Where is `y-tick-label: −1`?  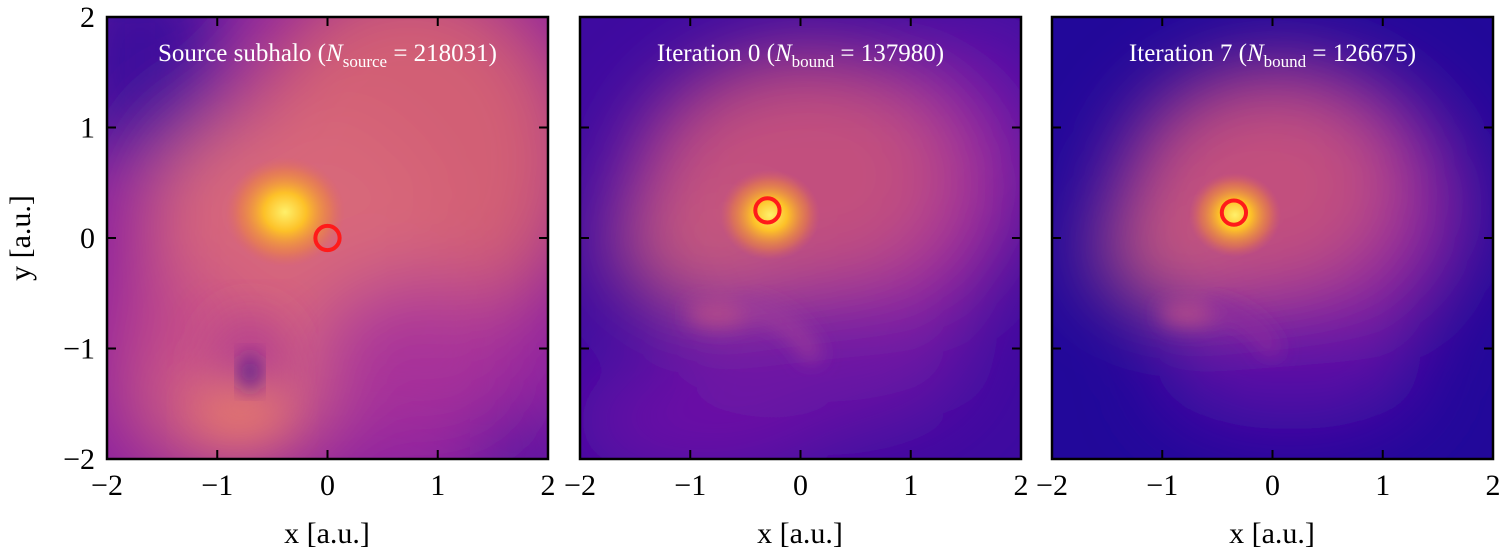 y-tick-label: −1 is located at coordinates (79, 349).